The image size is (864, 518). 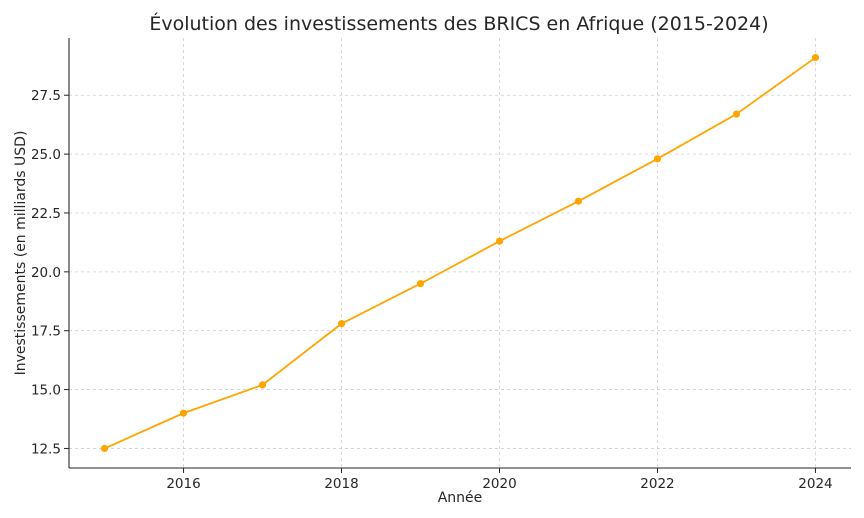 I want to click on y-tick-label: 22.5, so click(x=46, y=214).